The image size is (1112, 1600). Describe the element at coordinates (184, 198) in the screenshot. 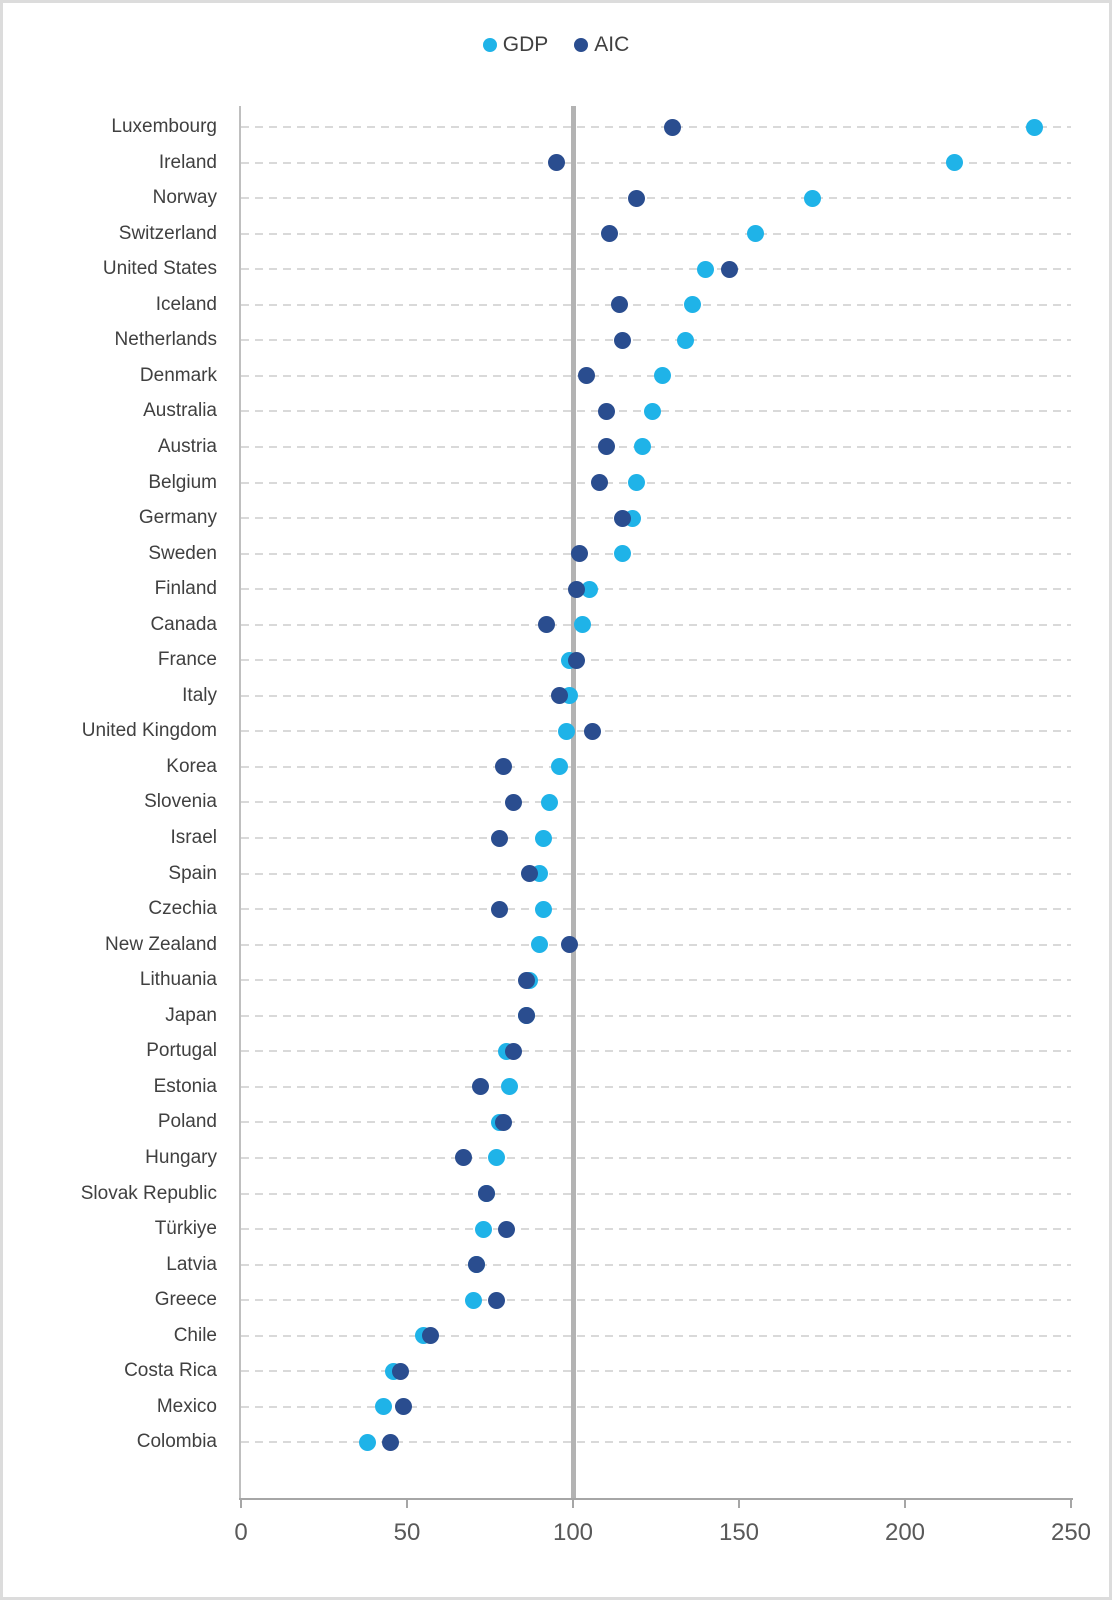

I see `category-label: Norway` at that location.